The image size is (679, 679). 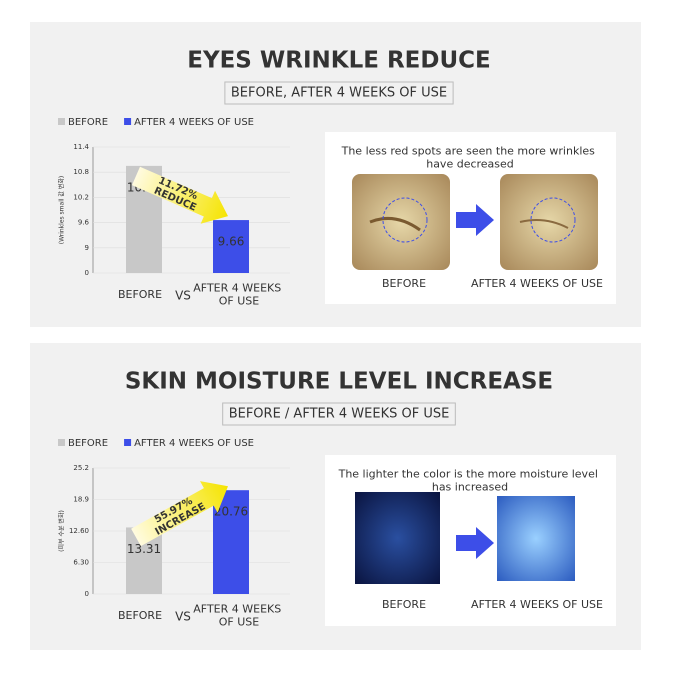 What do you see at coordinates (81, 500) in the screenshot?
I see `y-tick-label: 18.9` at bounding box center [81, 500].